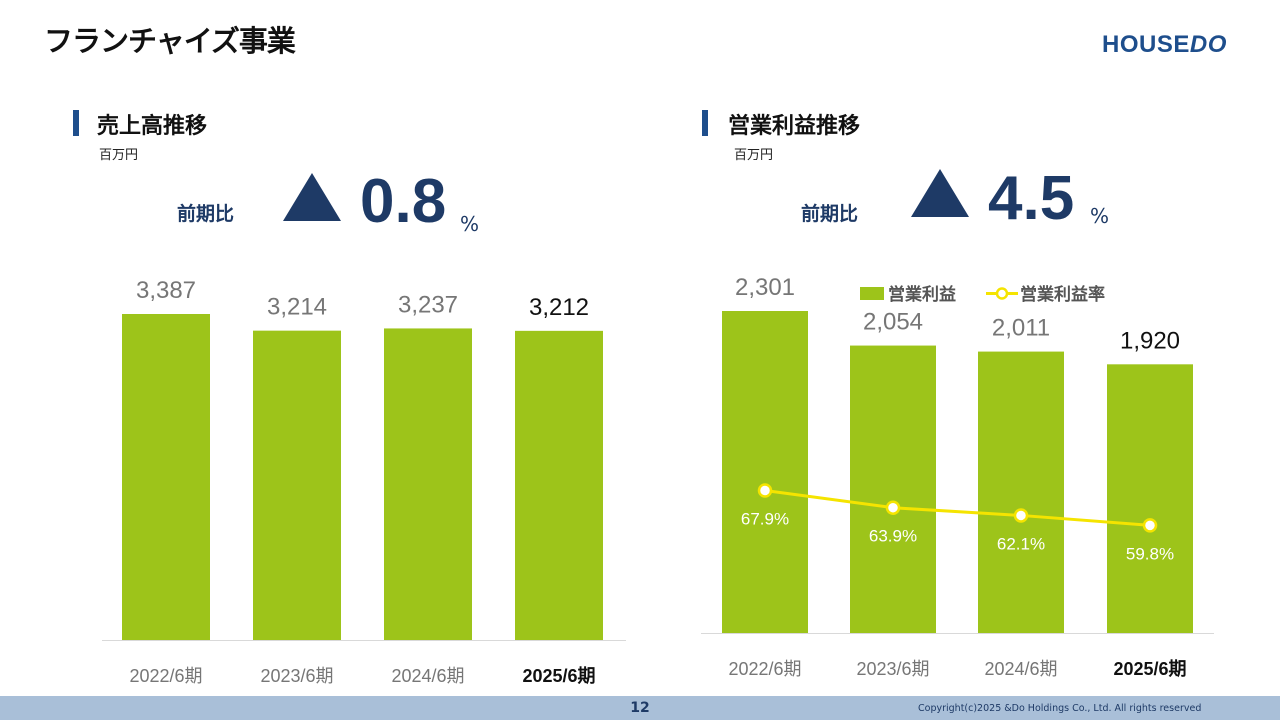  What do you see at coordinates (170, 41) in the screenshot?
I see `page-title: フランチャイズ事業` at bounding box center [170, 41].